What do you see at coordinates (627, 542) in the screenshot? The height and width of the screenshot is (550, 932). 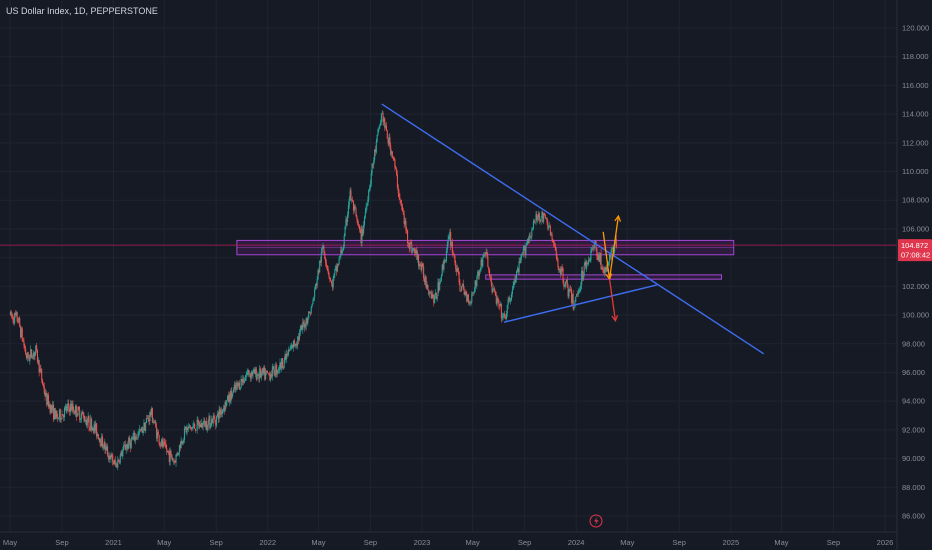 I see `x-tick-label: May` at bounding box center [627, 542].